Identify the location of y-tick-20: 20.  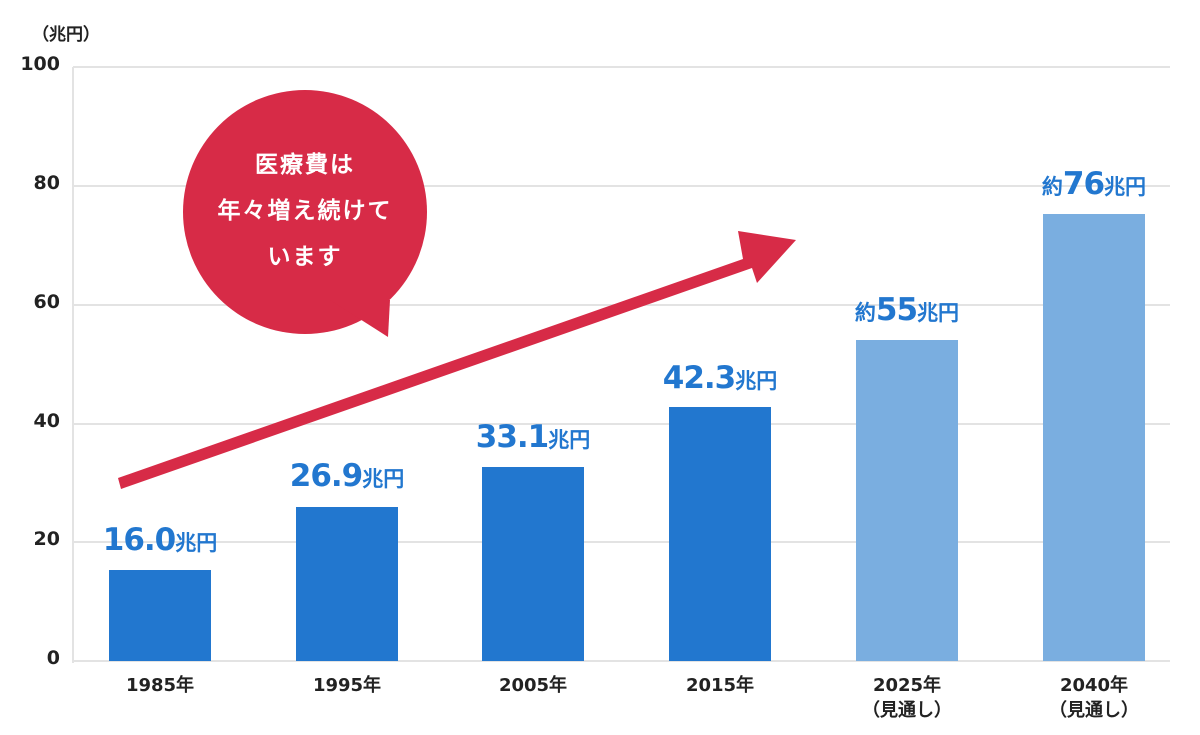
(46, 539).